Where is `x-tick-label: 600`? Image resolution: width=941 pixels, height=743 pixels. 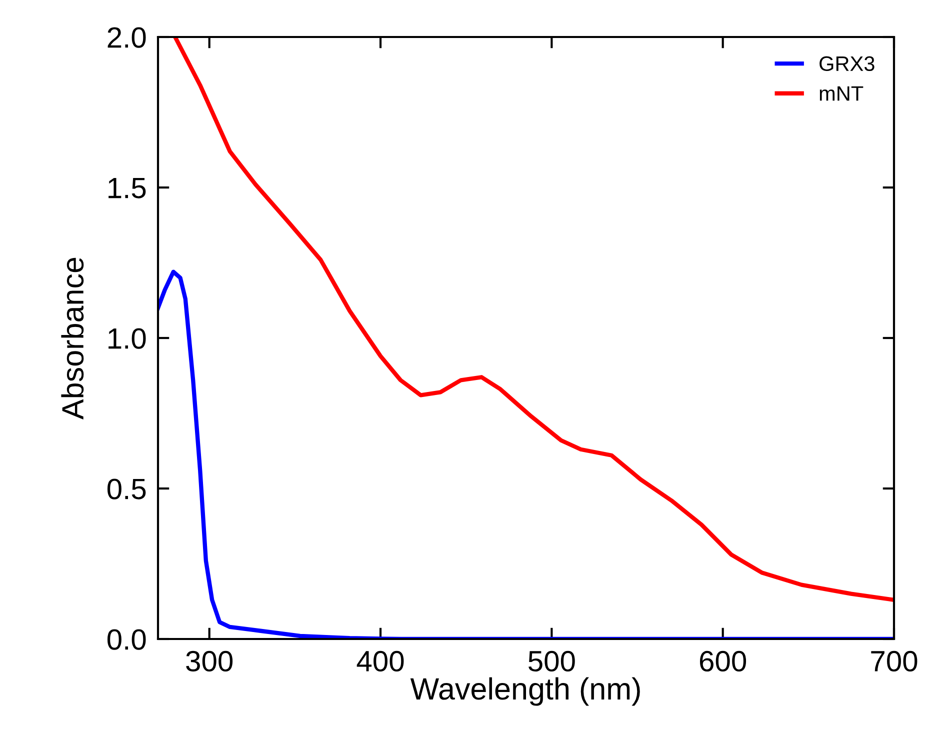
x-tick-label: 600 is located at coordinates (723, 661).